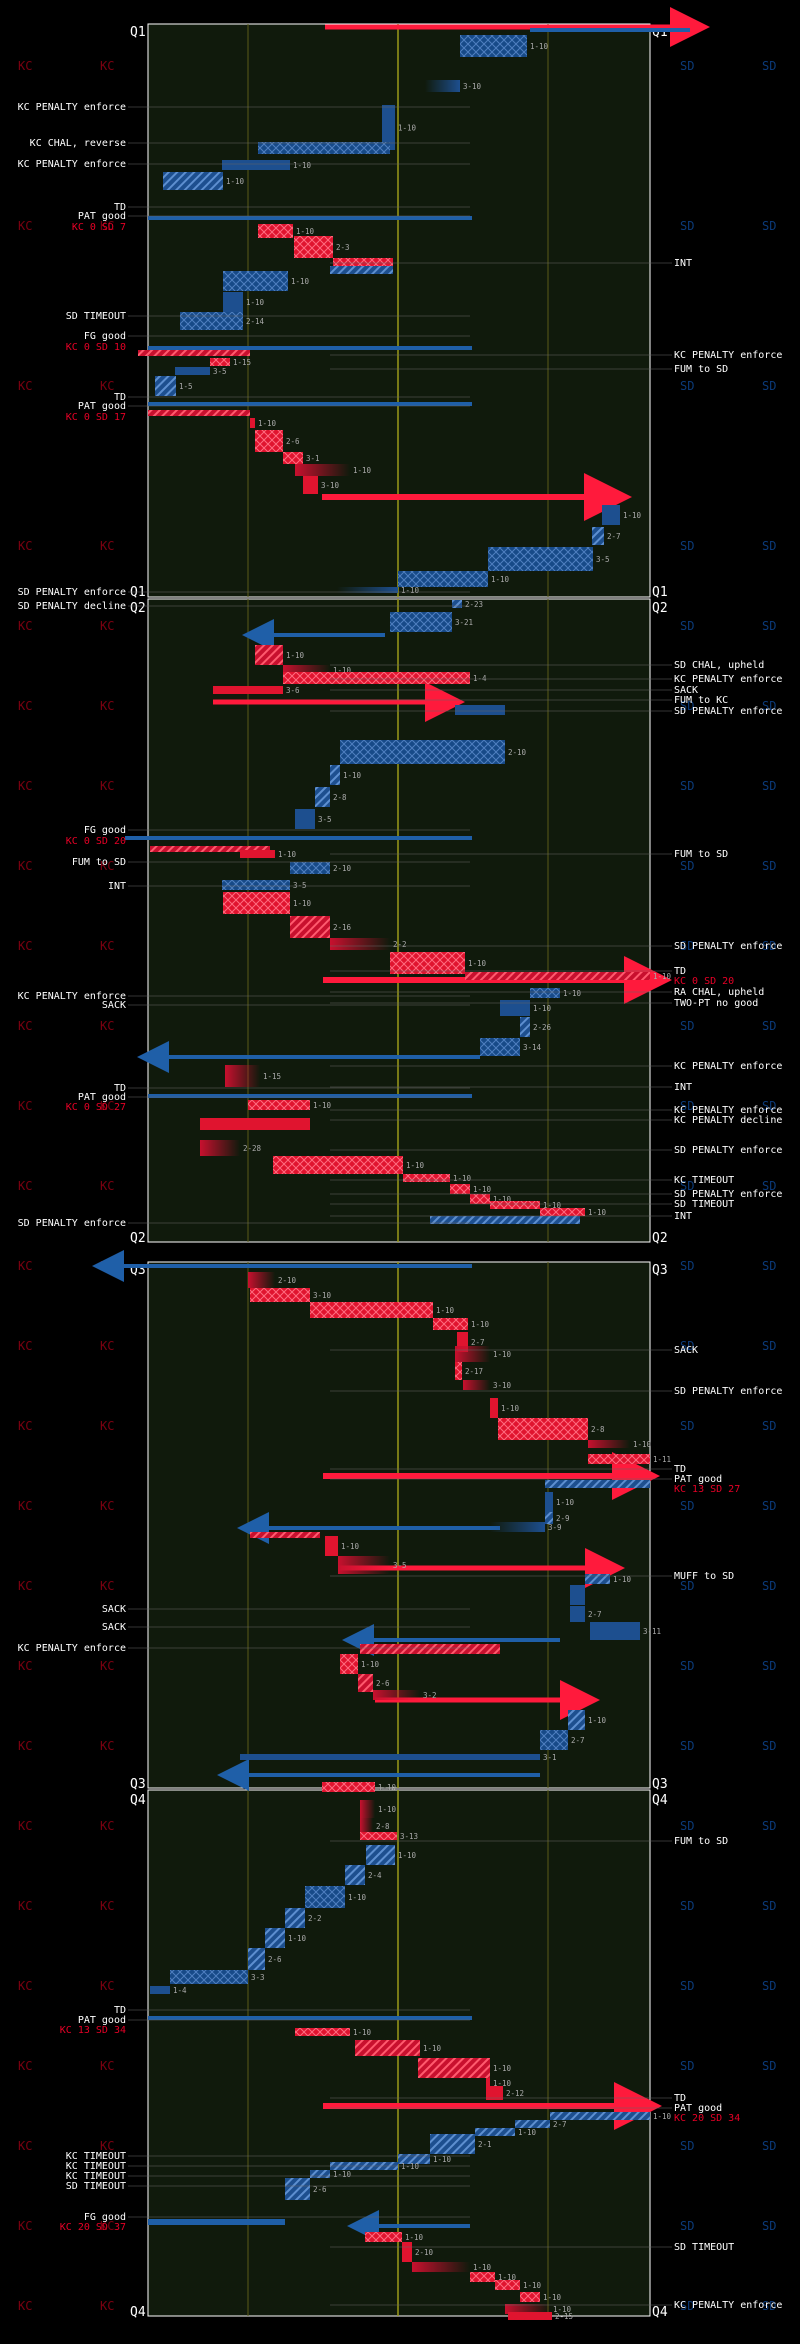 This screenshot has height=2344, width=800. I want to click on score-label: KC 20 SD 37, so click(93, 2227).